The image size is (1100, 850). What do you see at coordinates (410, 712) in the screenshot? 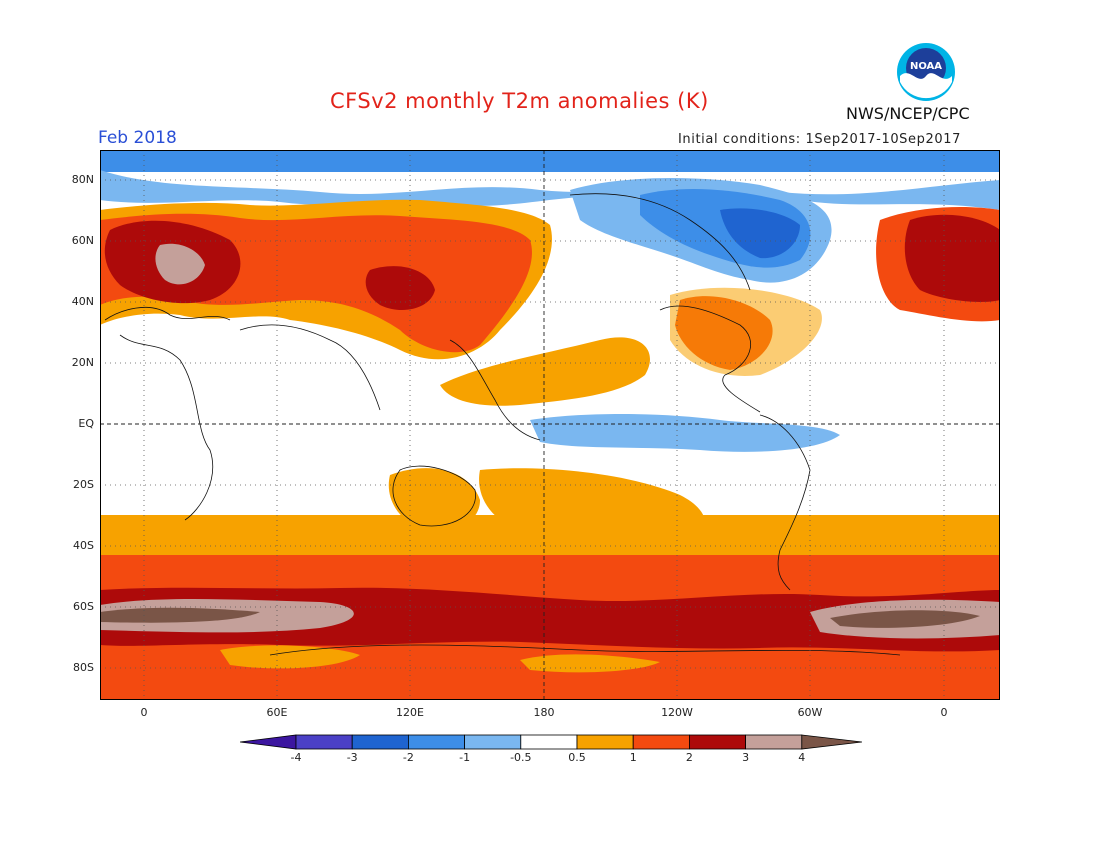
I see `lon-label-120e: 120E` at bounding box center [410, 712].